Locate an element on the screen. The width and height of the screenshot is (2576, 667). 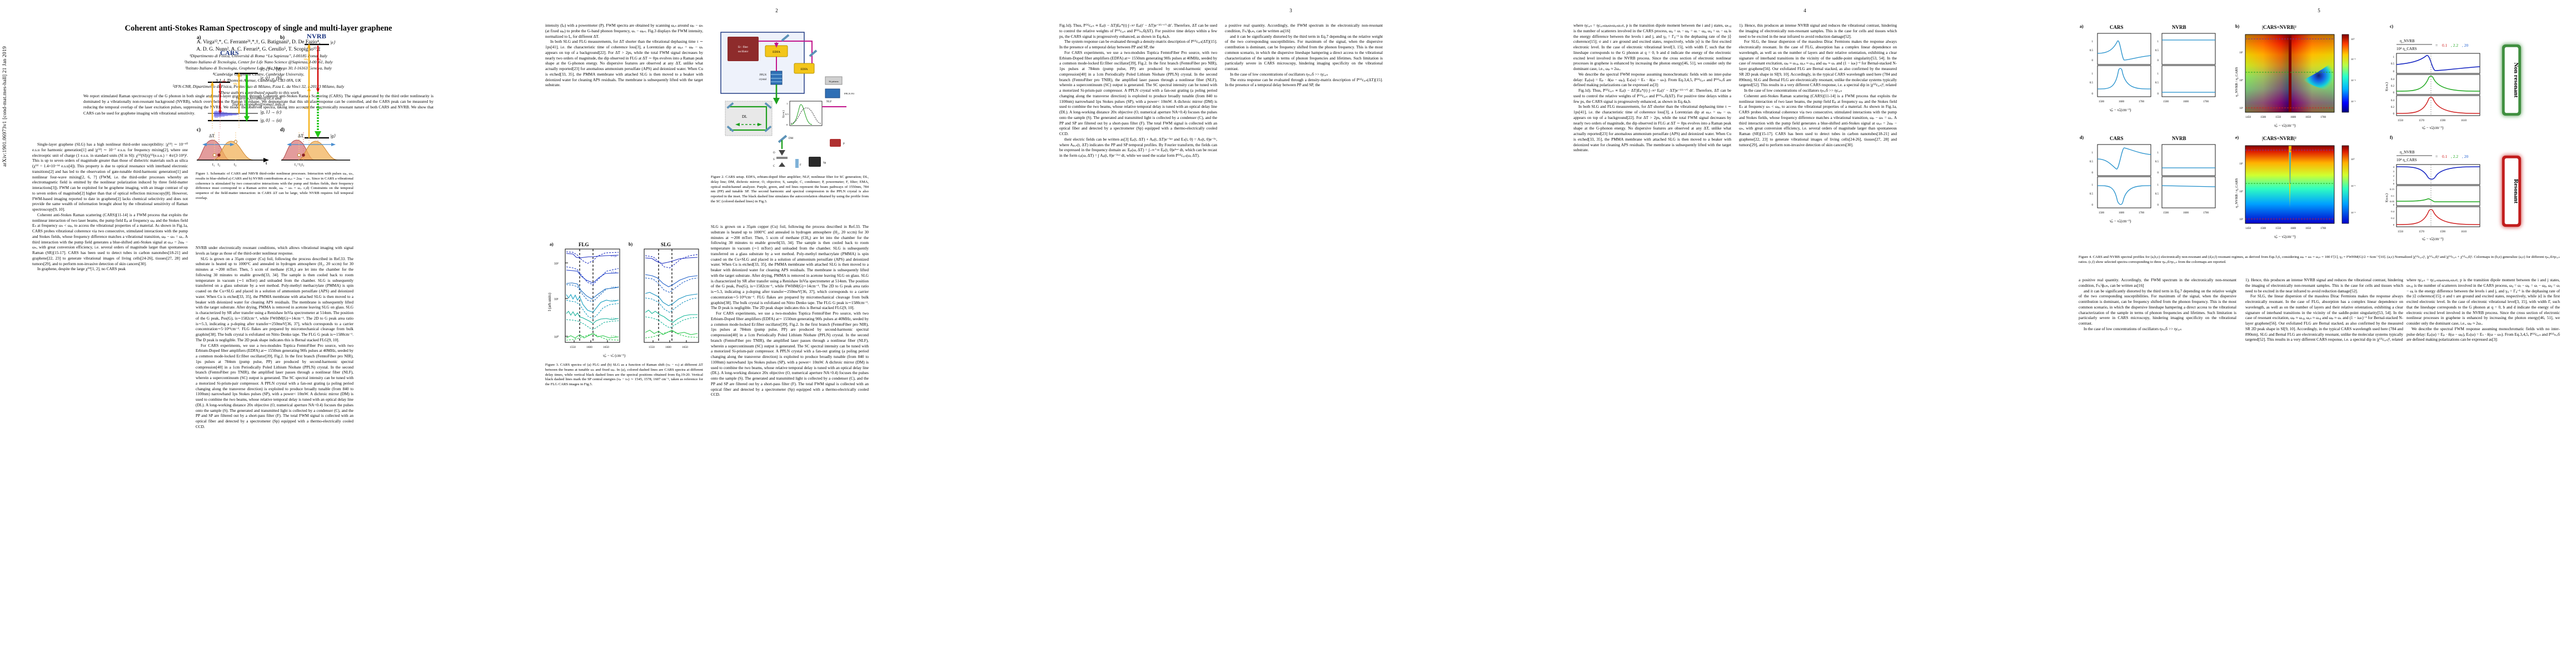
figure1-delta-t-d: ΔT is located at coordinates (301, 135).